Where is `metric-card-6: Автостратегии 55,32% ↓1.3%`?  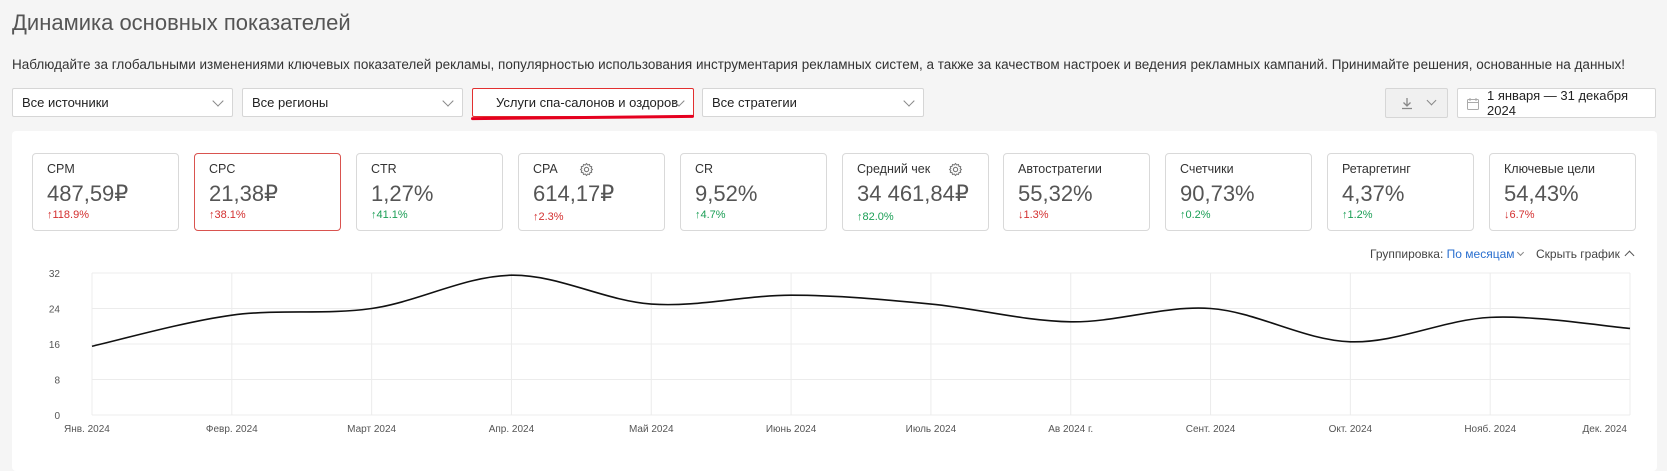 metric-card-6: Автостратегии 55,32% ↓1.3% is located at coordinates (1076, 192).